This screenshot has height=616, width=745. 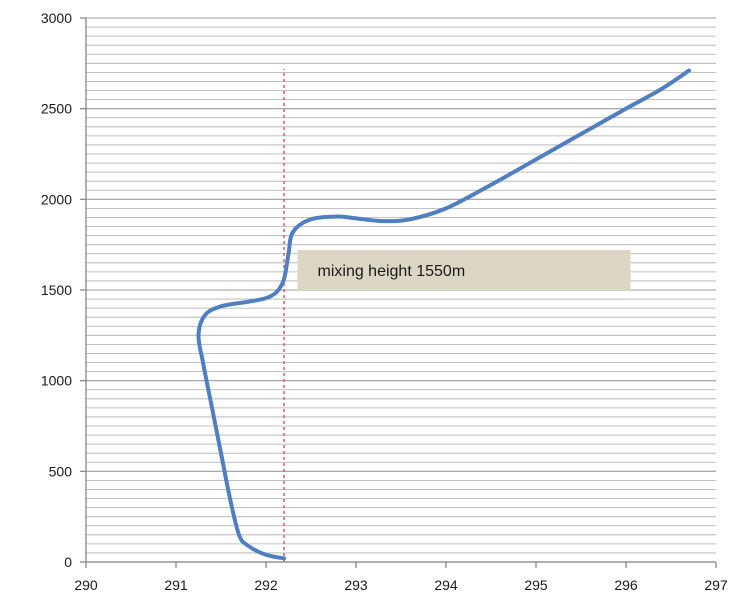 What do you see at coordinates (86, 585) in the screenshot?
I see `x-tick-label: 290` at bounding box center [86, 585].